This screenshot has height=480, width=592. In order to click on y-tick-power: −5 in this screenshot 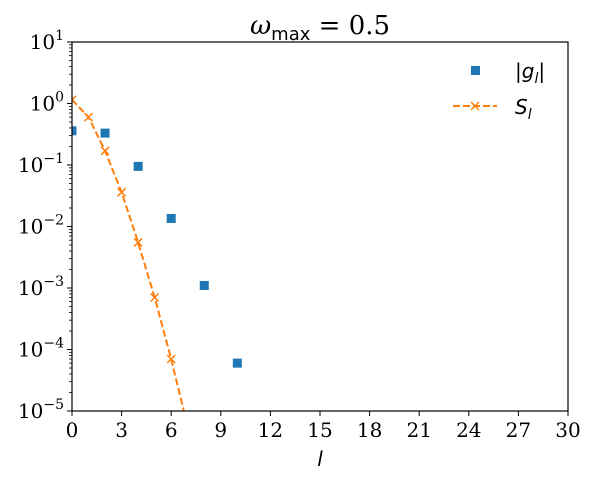, I will do `click(53, 405)`.